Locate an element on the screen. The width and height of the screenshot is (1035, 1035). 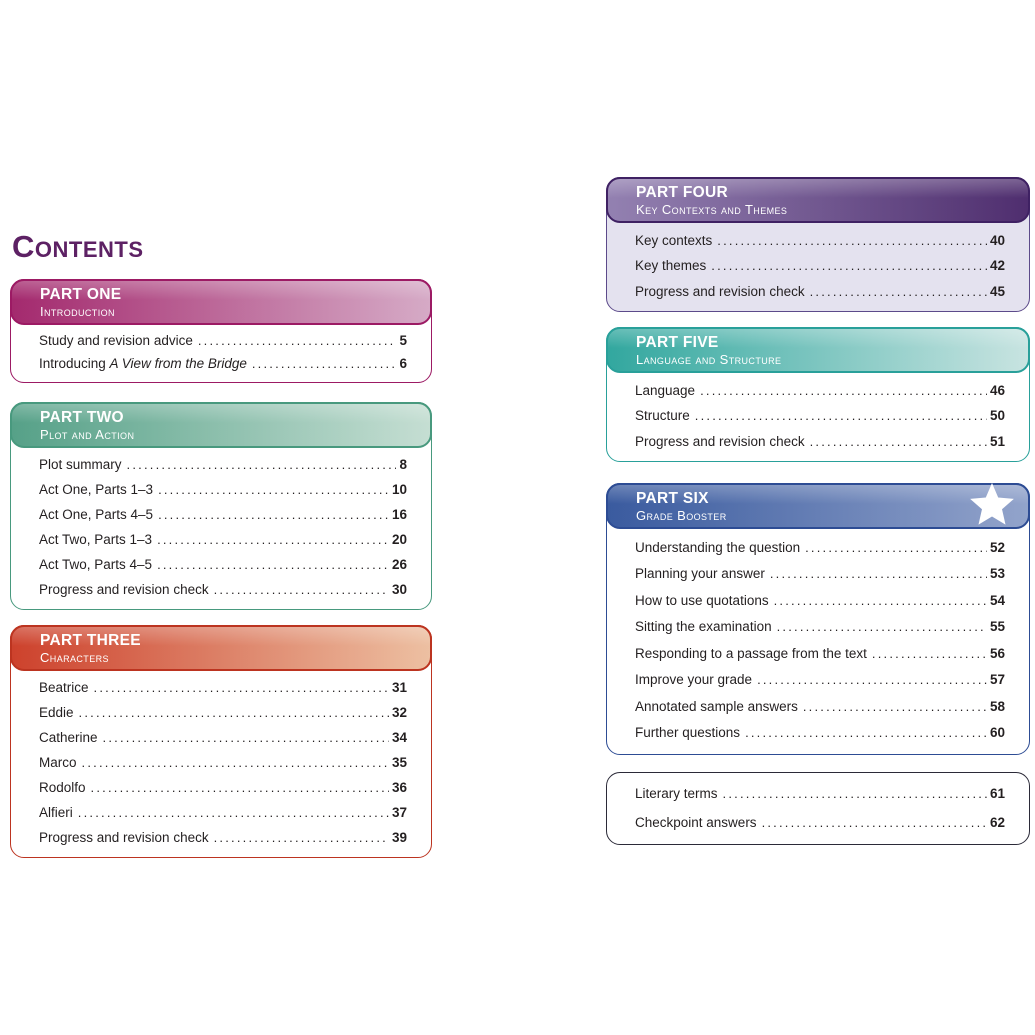
part-subtitle: Characters is located at coordinates (74, 657).